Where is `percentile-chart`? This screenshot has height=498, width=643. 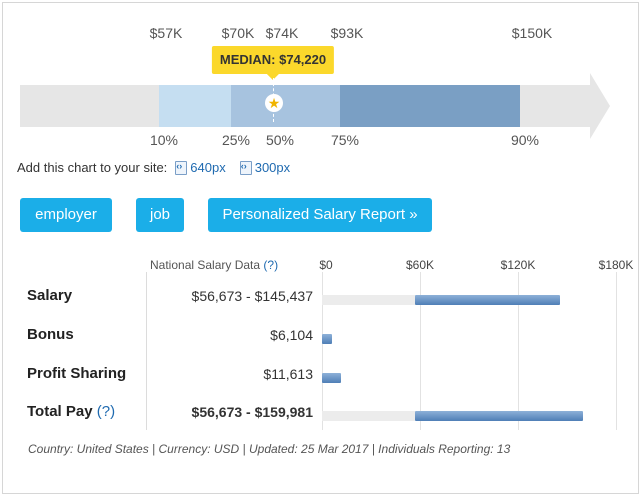 percentile-chart is located at coordinates (315, 106).